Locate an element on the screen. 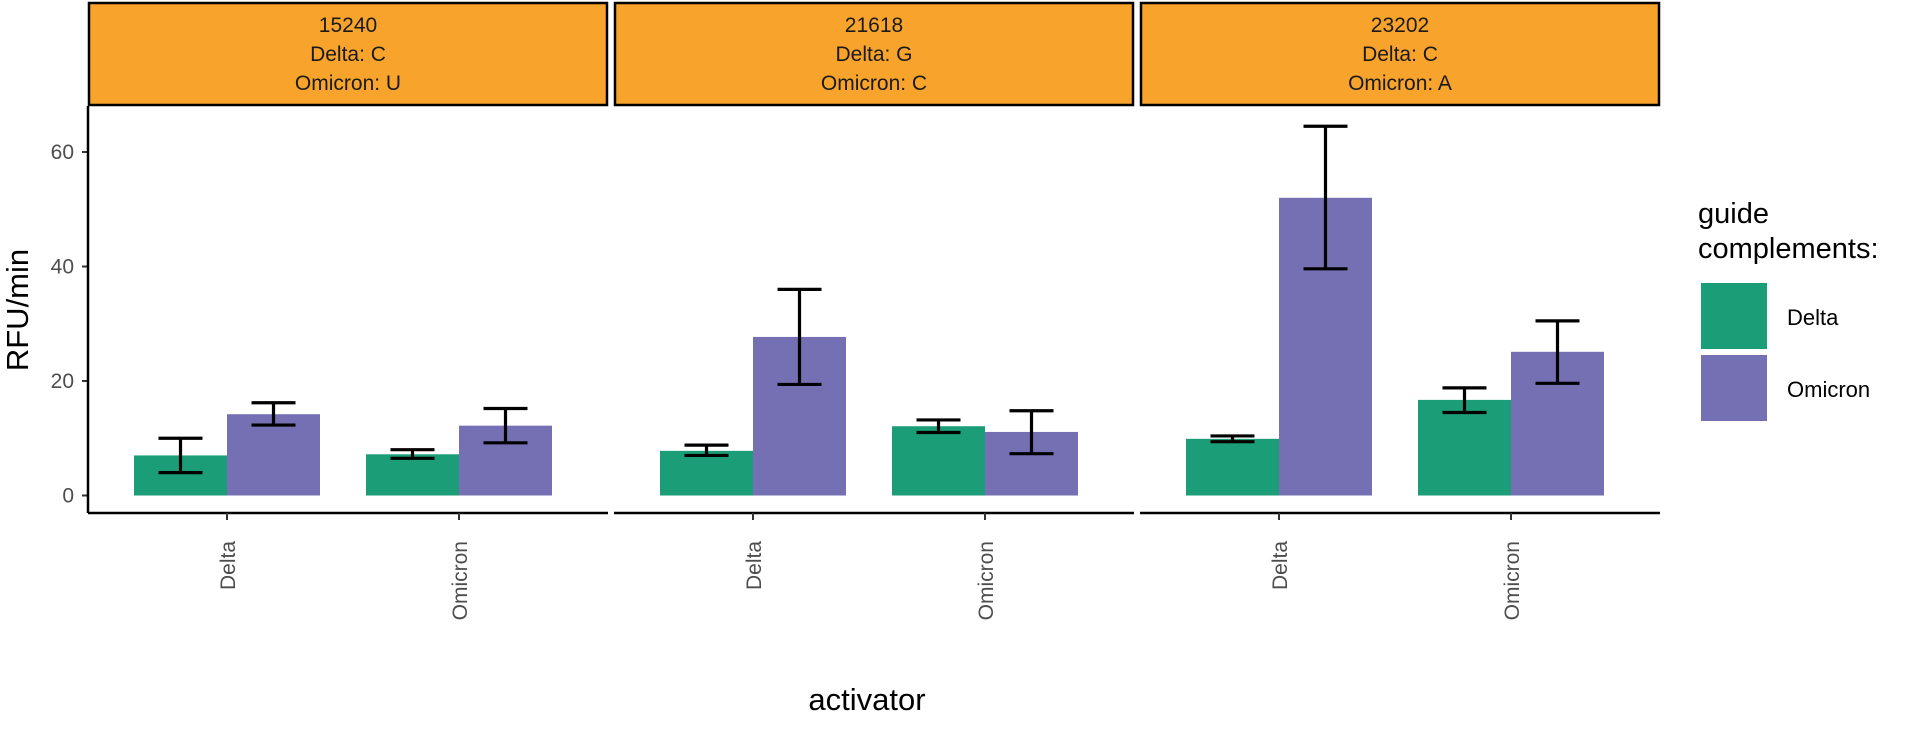 The height and width of the screenshot is (731, 1906). facet-strip-label: Omicron: A is located at coordinates (1400, 83).